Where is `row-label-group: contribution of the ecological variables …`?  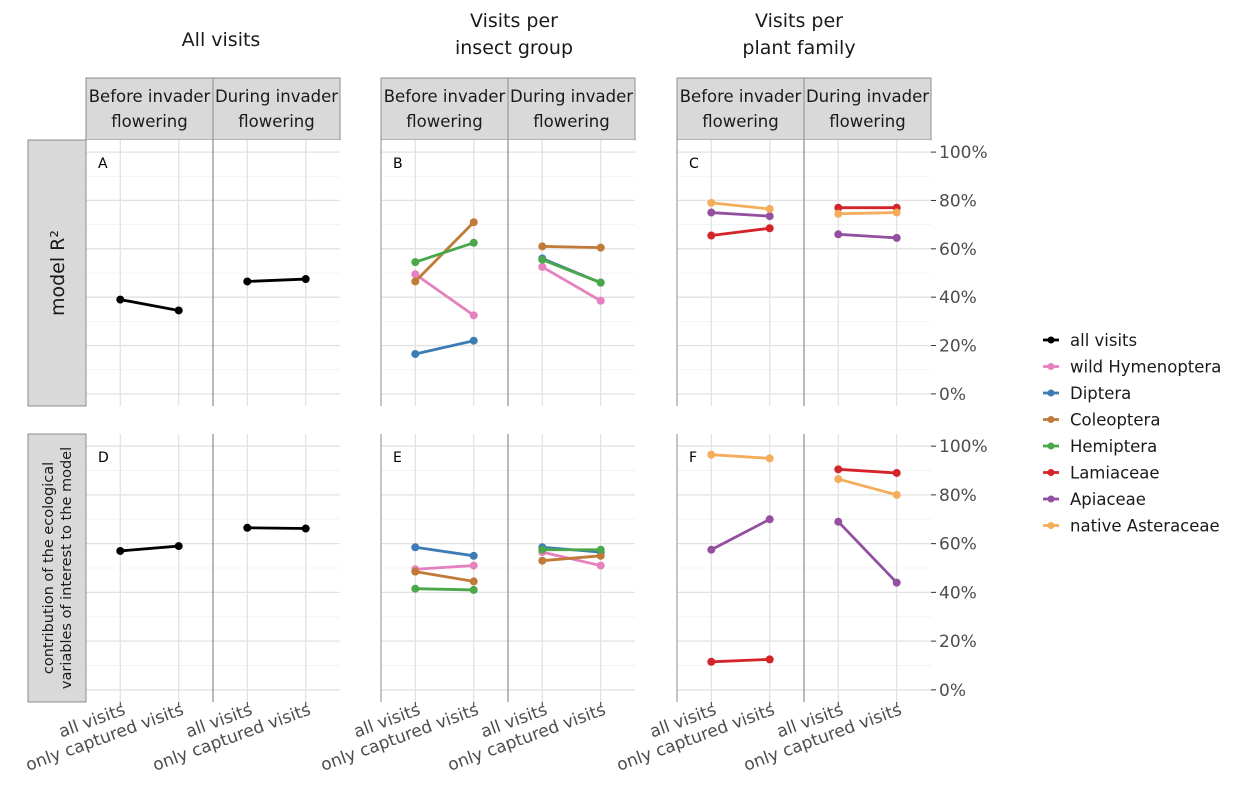
row-label-group: contribution of the ecological variables … is located at coordinates (58, 568).